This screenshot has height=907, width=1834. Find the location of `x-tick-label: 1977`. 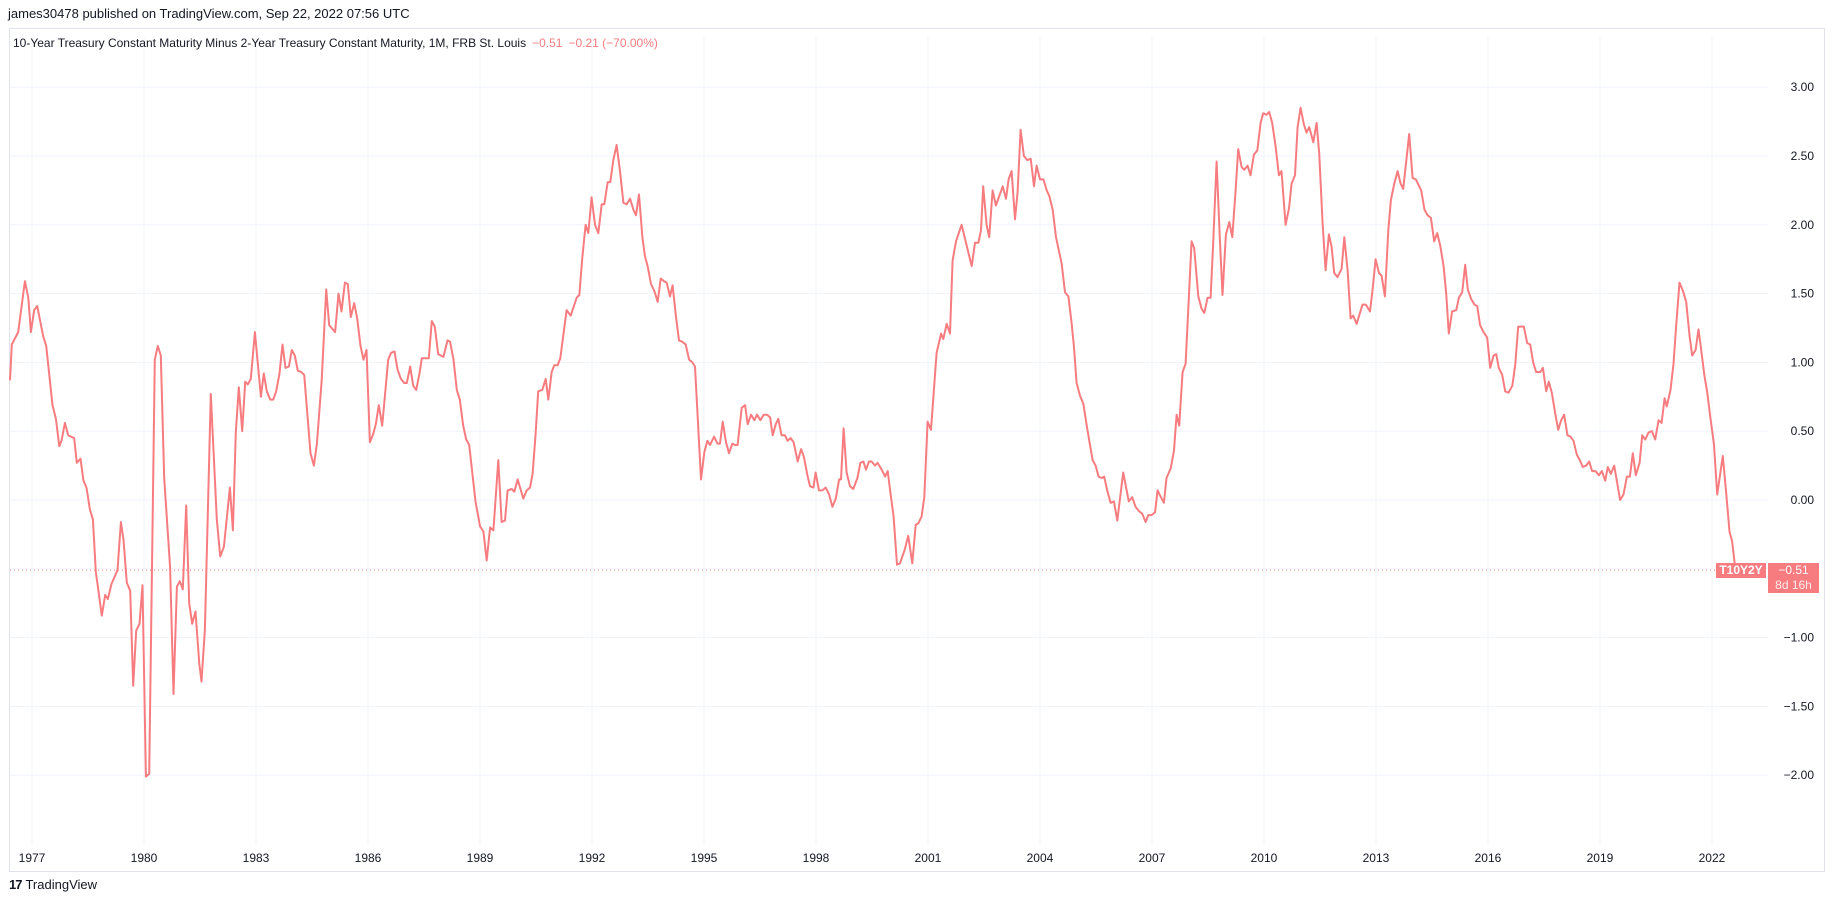

x-tick-label: 1977 is located at coordinates (32, 858).